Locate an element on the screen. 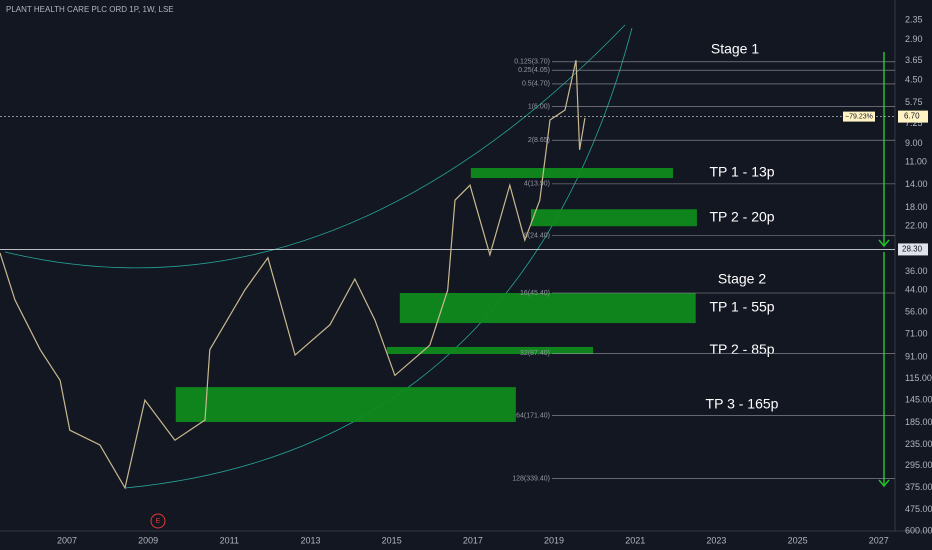 The width and height of the screenshot is (932, 550). x-tick-label: 2011 is located at coordinates (229, 540).